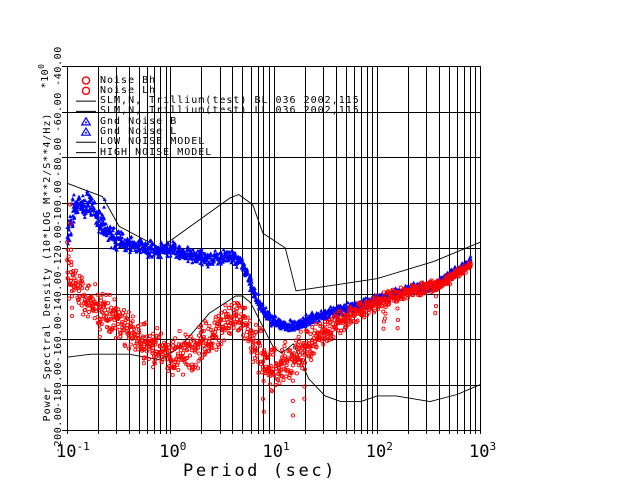 The width and height of the screenshot is (640, 480). I want to click on x-tick-label-2: 10¹, so click(276, 451).